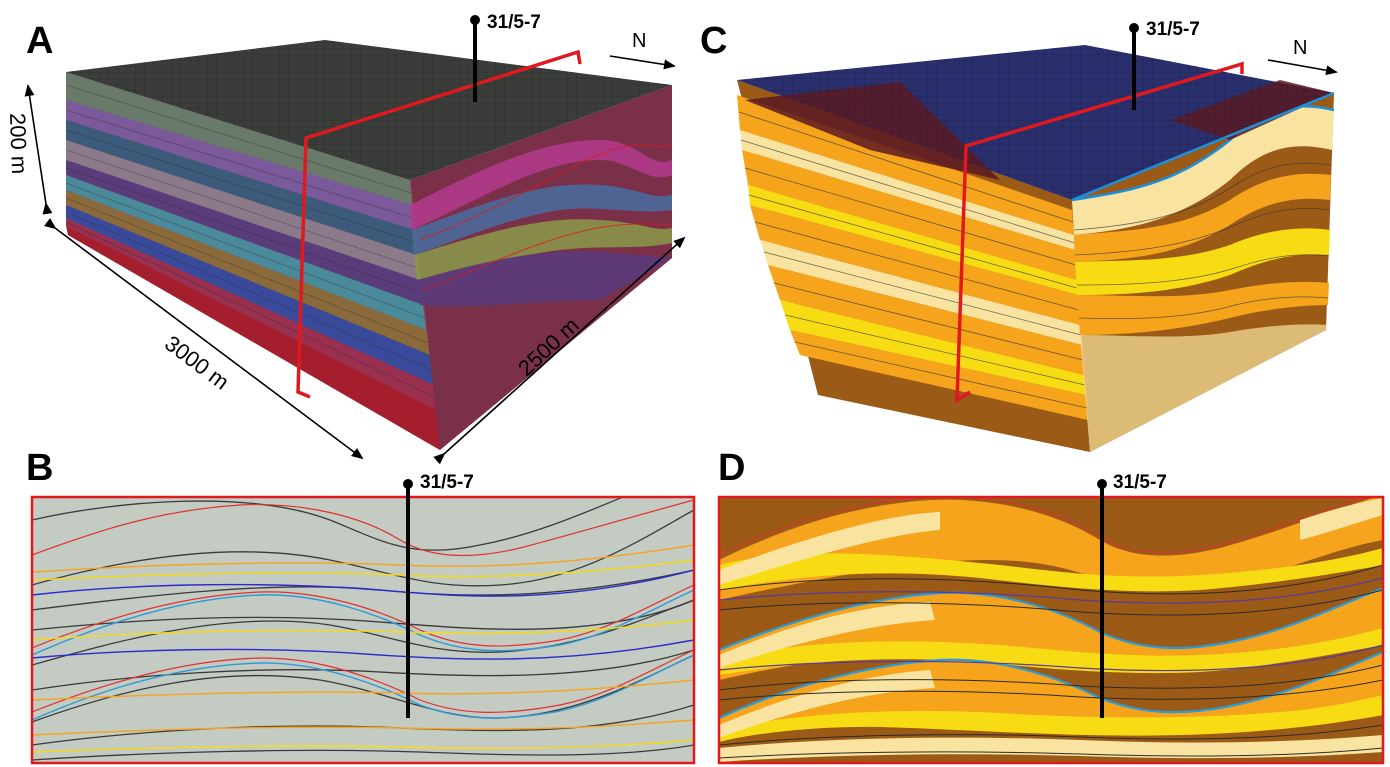 Image resolution: width=1390 pixels, height=767 pixels. What do you see at coordinates (639, 41) in the screenshot?
I see `panel-a-north-label: N` at bounding box center [639, 41].